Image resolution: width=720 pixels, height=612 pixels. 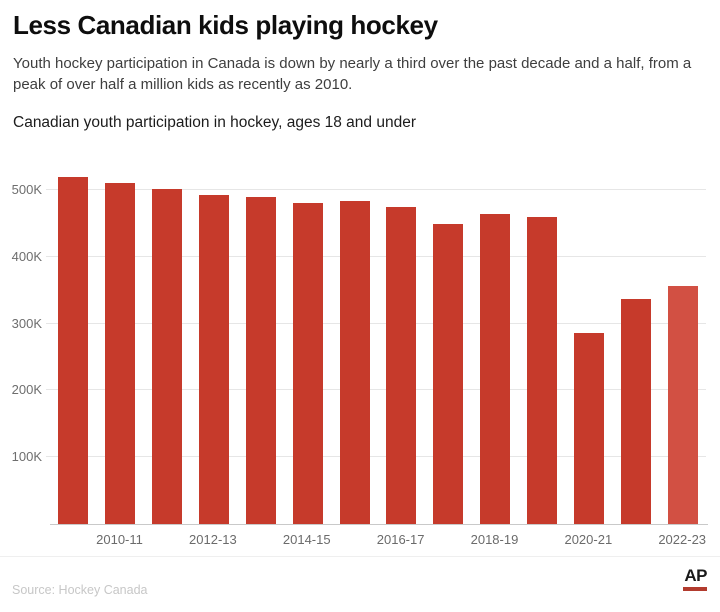 I want to click on x-axis-tick-label: 2020-21, so click(x=588, y=539).